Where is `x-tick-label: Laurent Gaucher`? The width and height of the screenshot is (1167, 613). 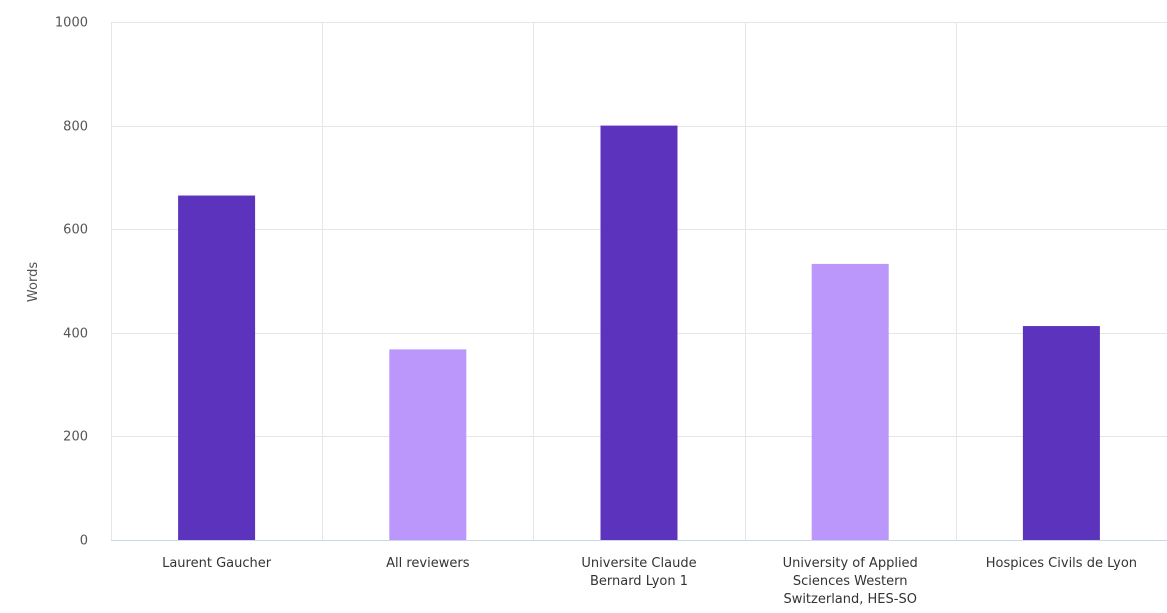
x-tick-label: Laurent Gaucher is located at coordinates (217, 563).